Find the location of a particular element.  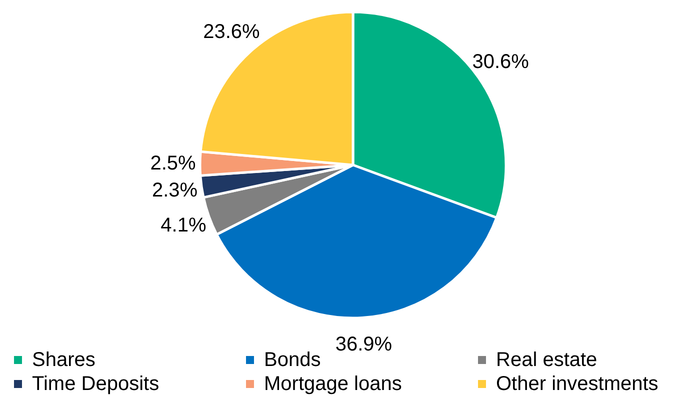

data-label: 2.5% is located at coordinates (173, 163).